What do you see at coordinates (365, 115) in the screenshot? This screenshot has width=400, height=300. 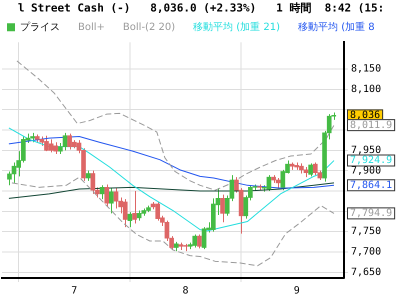 I see `annotation: 8,036` at bounding box center [365, 115].